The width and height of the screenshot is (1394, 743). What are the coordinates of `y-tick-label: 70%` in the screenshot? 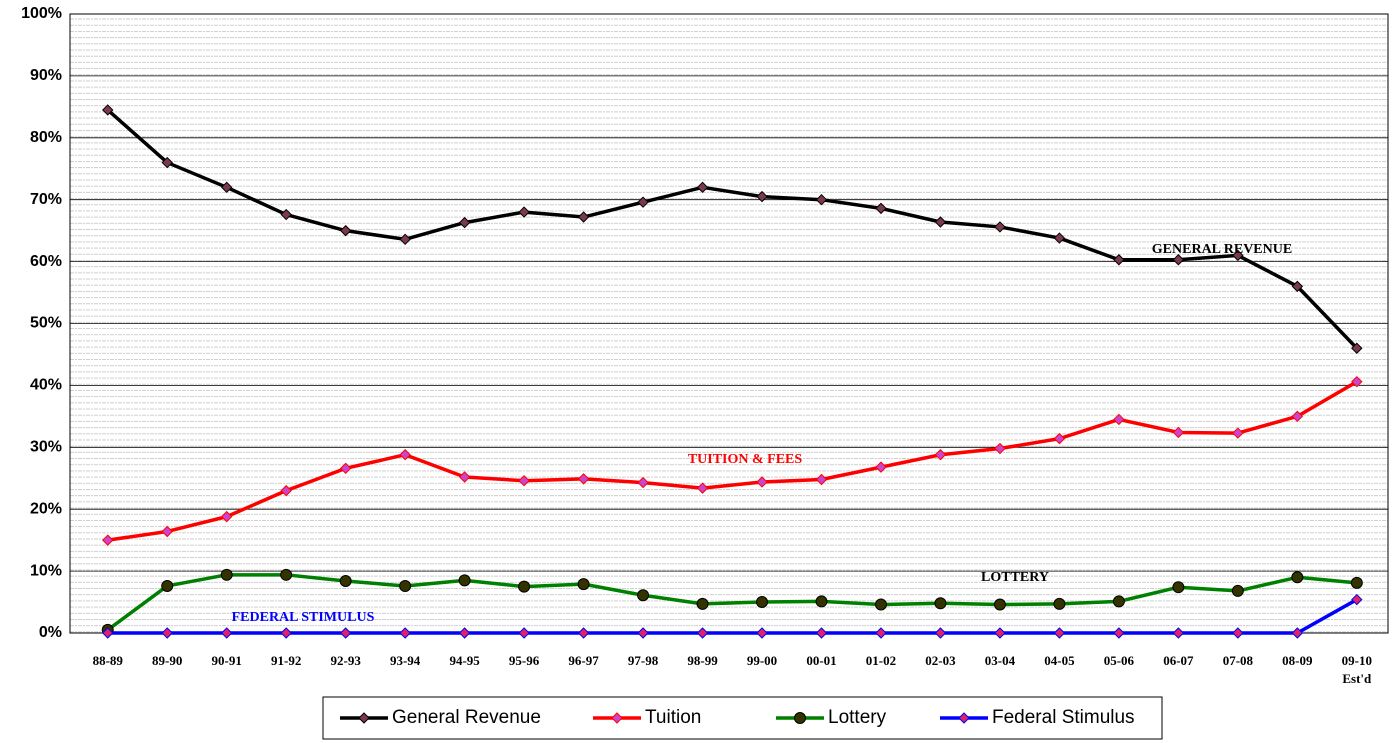 It's located at (46, 199).